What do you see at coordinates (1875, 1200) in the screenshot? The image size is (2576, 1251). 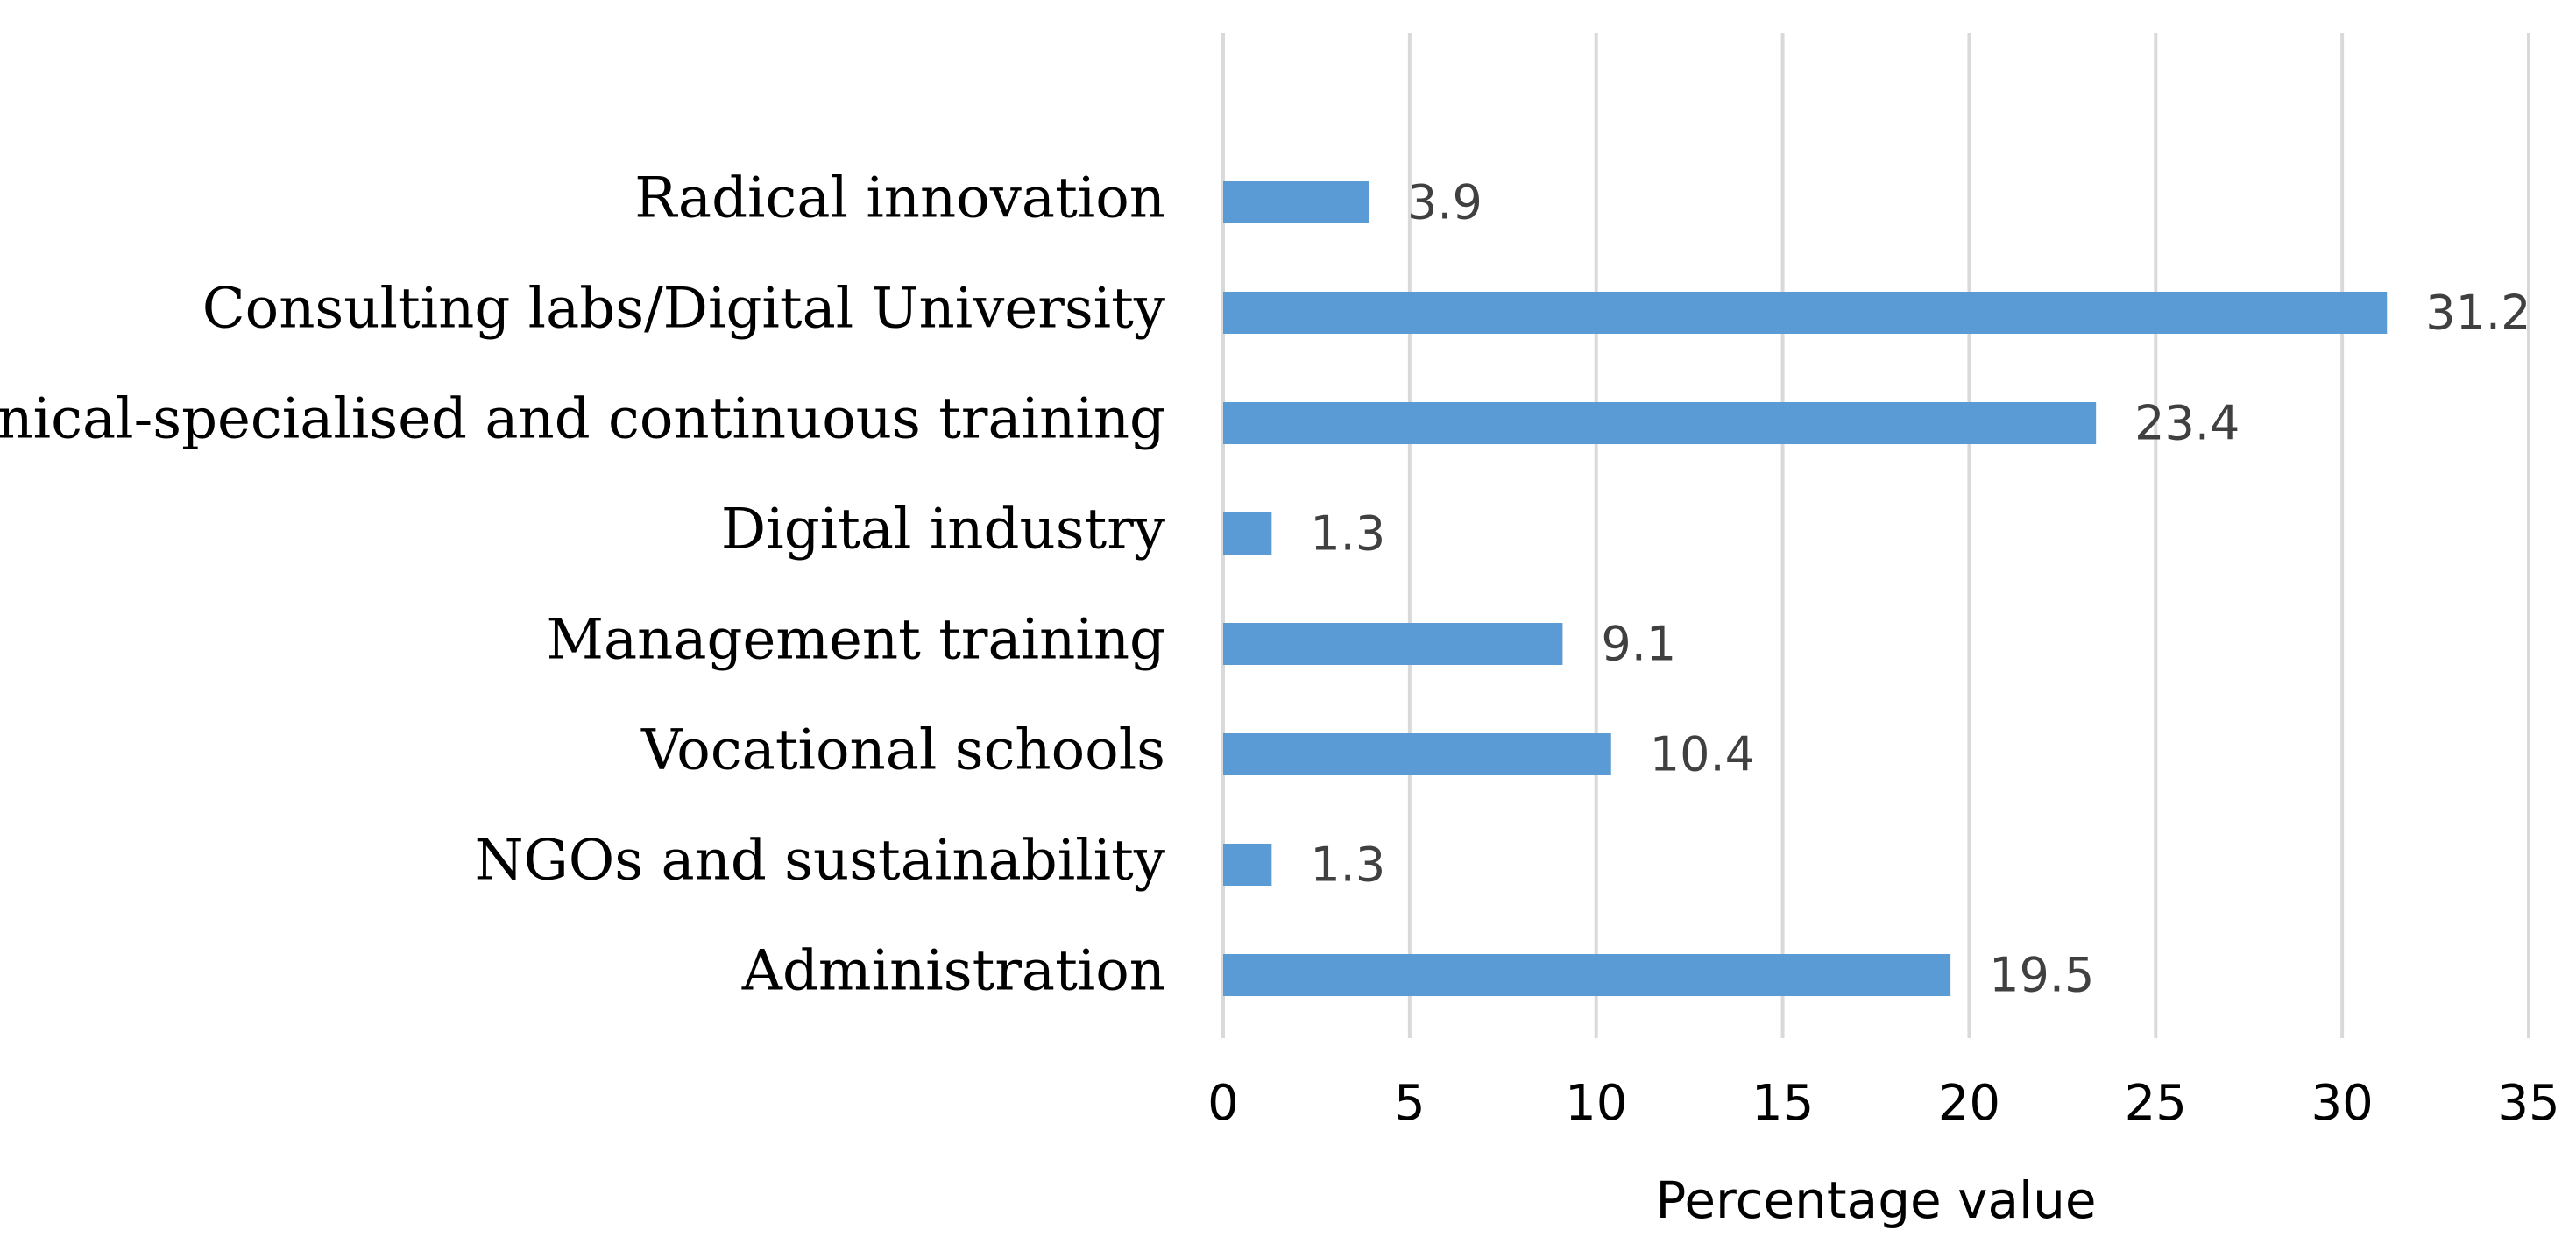 I see `x-axis-title: Percentage value` at bounding box center [1875, 1200].